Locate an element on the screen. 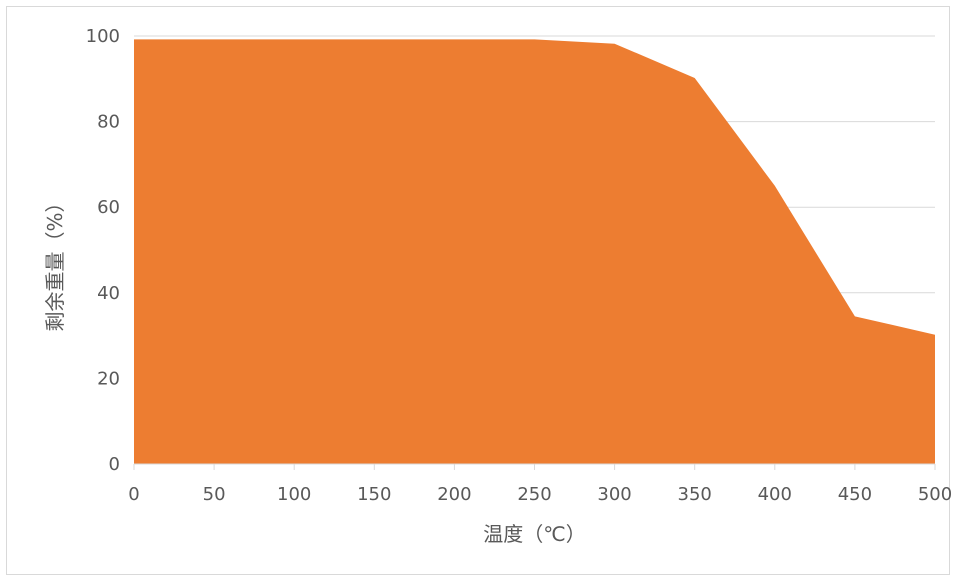 This screenshot has height=581, width=956. x-tick-label: 250 is located at coordinates (534, 494).